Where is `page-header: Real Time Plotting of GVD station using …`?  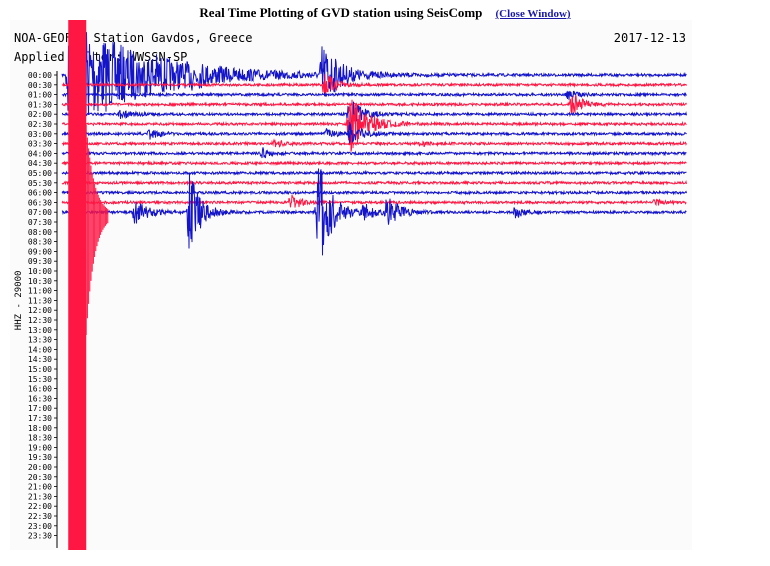
page-header: Real Time Plotting of GVD station using … is located at coordinates (385, 11).